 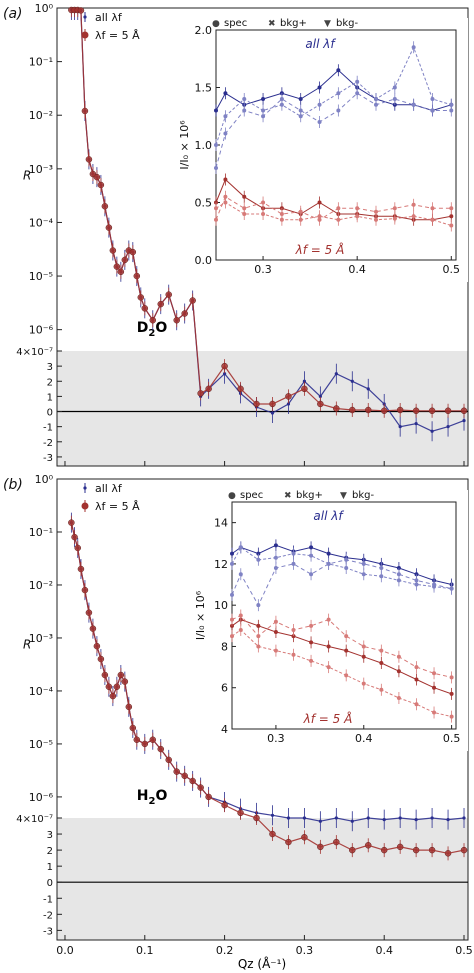 What do you see at coordinates (221, 564) in the screenshot?
I see `inset-y-tick-label: 12` at bounding box center [221, 564].